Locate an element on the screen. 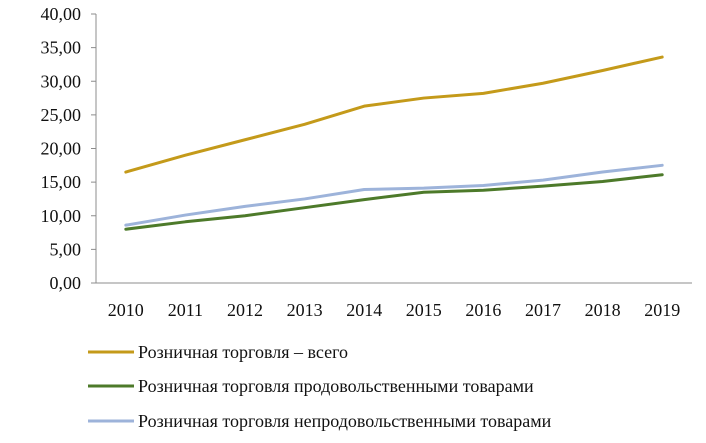  y-tick-label: 0,00 is located at coordinates (66, 283).